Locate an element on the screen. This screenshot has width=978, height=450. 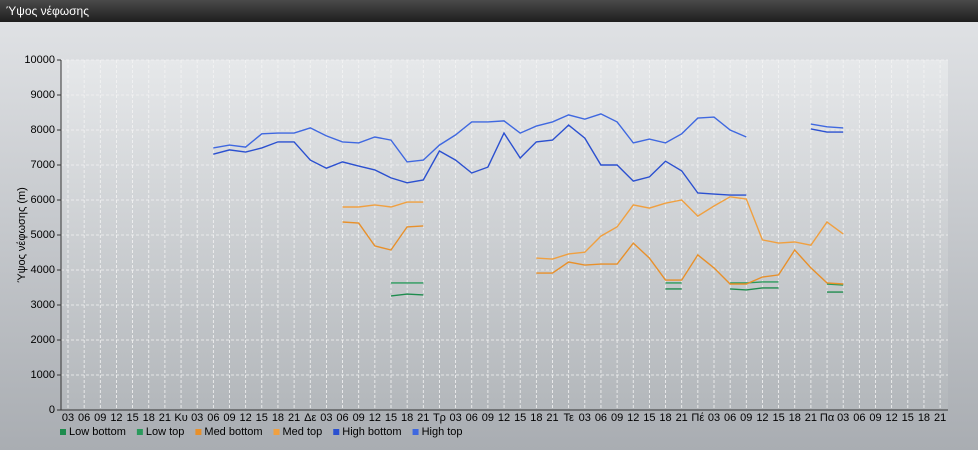
x-tick-label: Δε is located at coordinates (310, 418).